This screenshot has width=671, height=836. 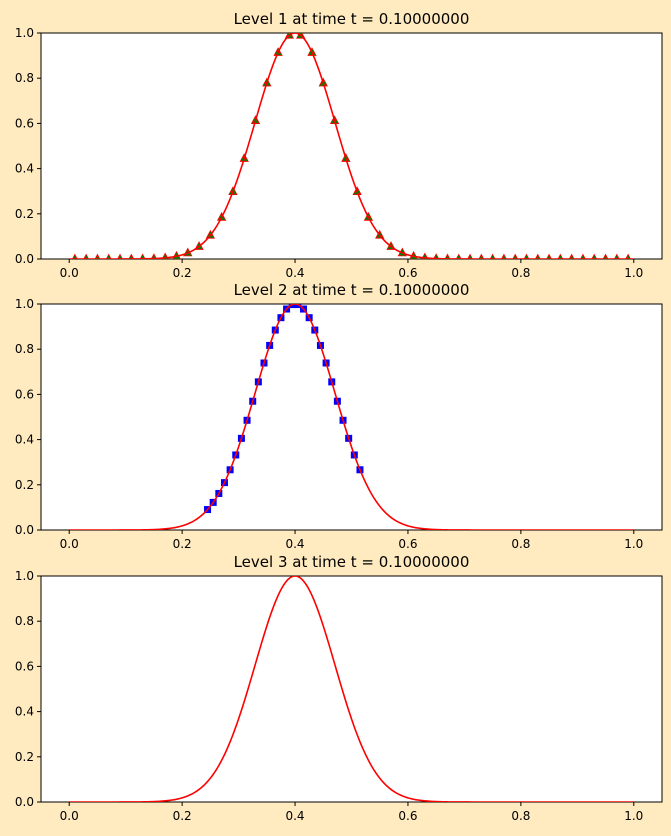 What do you see at coordinates (352, 290) in the screenshot?
I see `panel-title: Level 2 at time t = 0.10000000` at bounding box center [352, 290].